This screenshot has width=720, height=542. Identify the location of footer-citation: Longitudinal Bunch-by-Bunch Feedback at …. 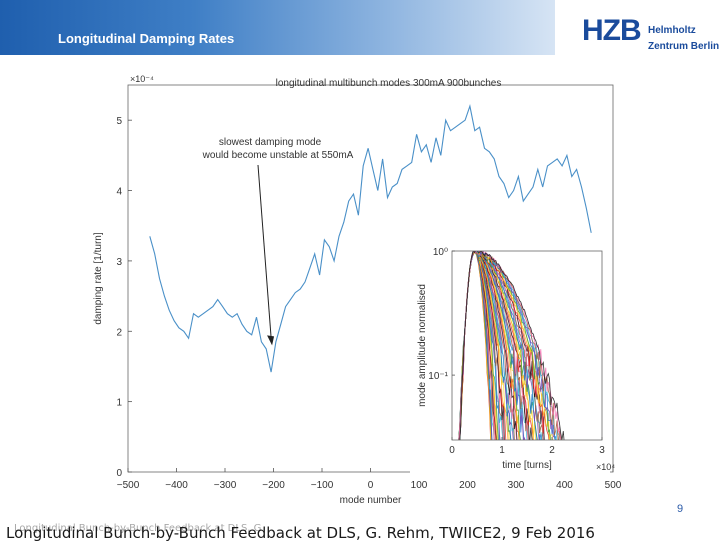
(300, 533).